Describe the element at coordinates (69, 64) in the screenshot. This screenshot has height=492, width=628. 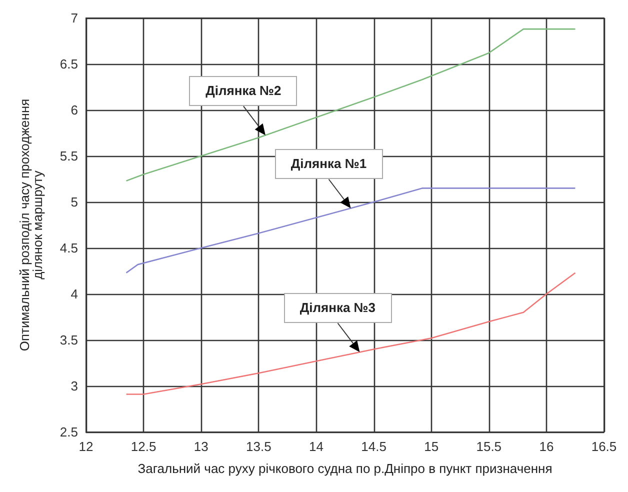
I see `y-tick-label: 6.5` at that location.